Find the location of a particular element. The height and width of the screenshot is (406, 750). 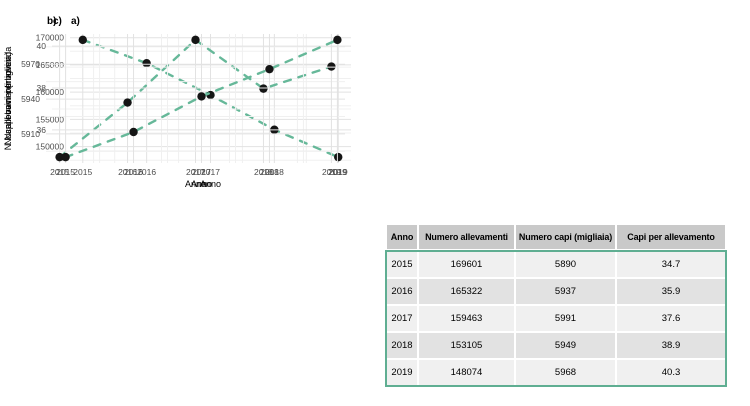

table-cell: 148074 is located at coordinates (466, 372).